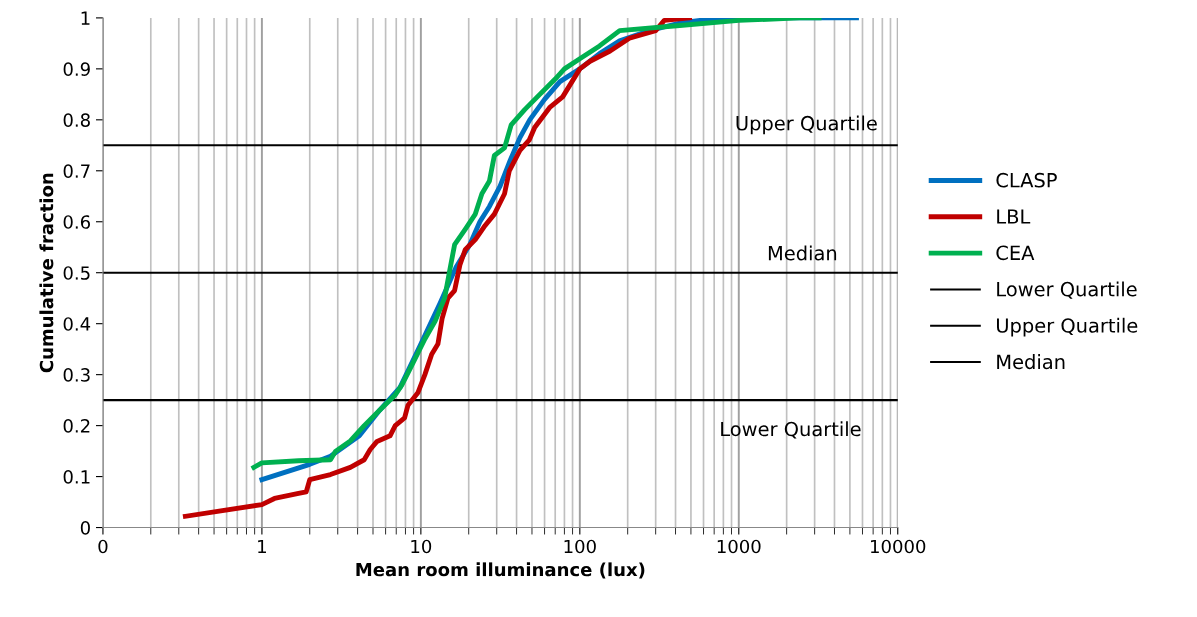  I want to click on y-tick-label: 1, so click(85, 18).